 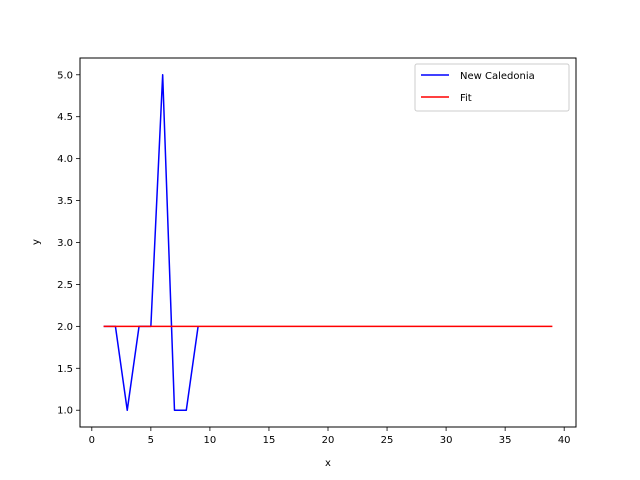 What do you see at coordinates (564, 440) in the screenshot?
I see `x-tick-label: 40` at bounding box center [564, 440].